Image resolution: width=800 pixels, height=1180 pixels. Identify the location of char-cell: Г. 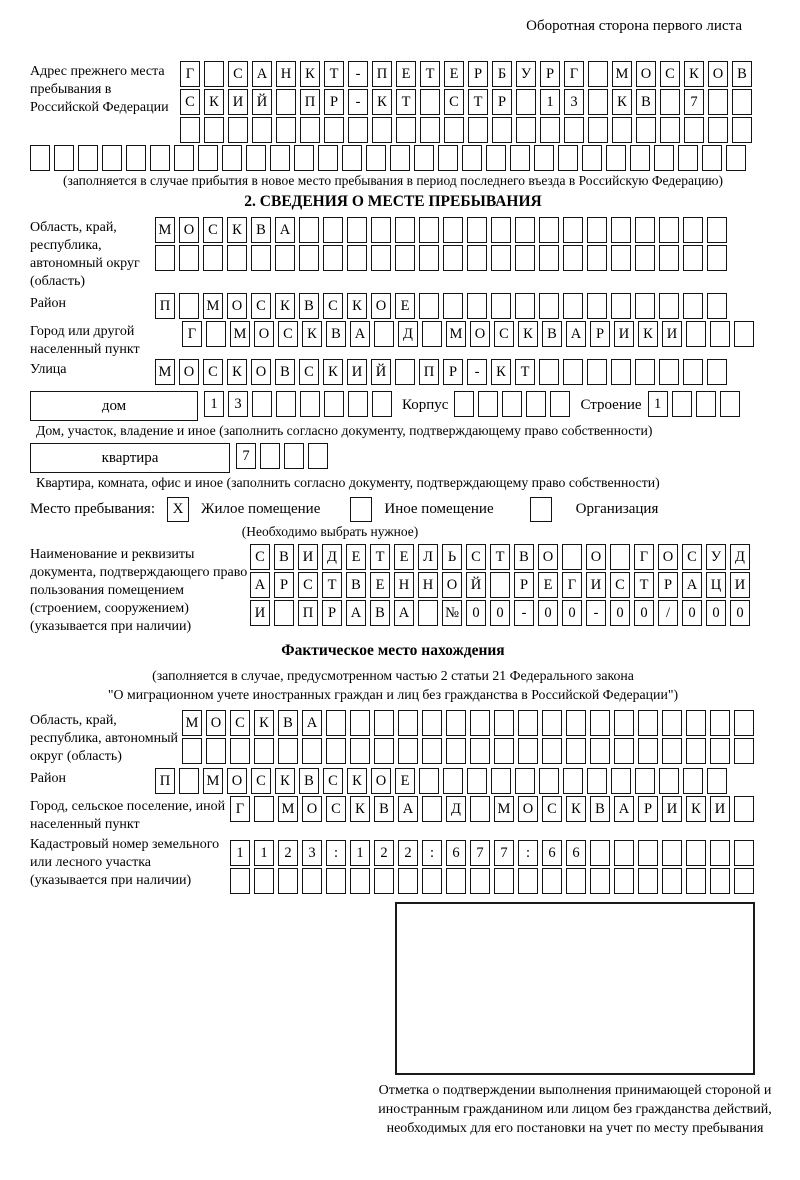
(240, 809).